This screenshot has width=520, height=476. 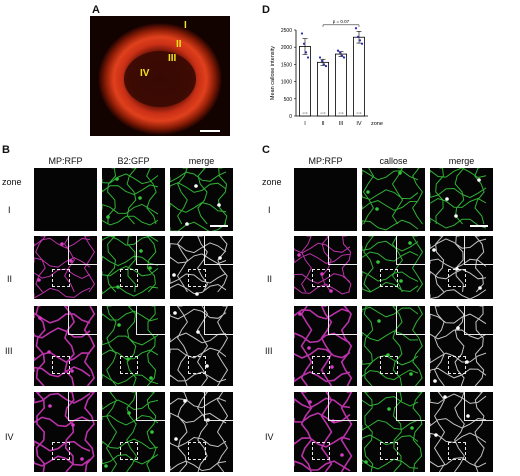 I want to click on panel-b-zone-I: I, so click(x=9, y=210).